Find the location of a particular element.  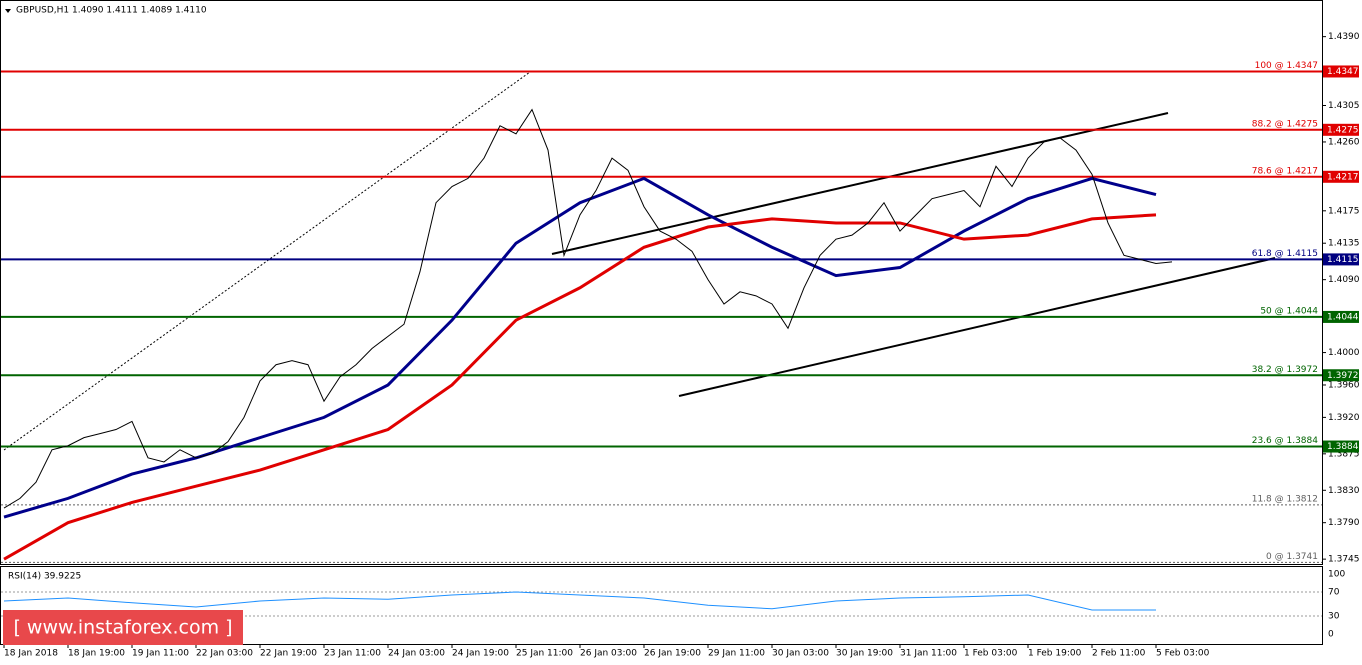

x-tick-label: 1 Feb 03:00 is located at coordinates (991, 654).